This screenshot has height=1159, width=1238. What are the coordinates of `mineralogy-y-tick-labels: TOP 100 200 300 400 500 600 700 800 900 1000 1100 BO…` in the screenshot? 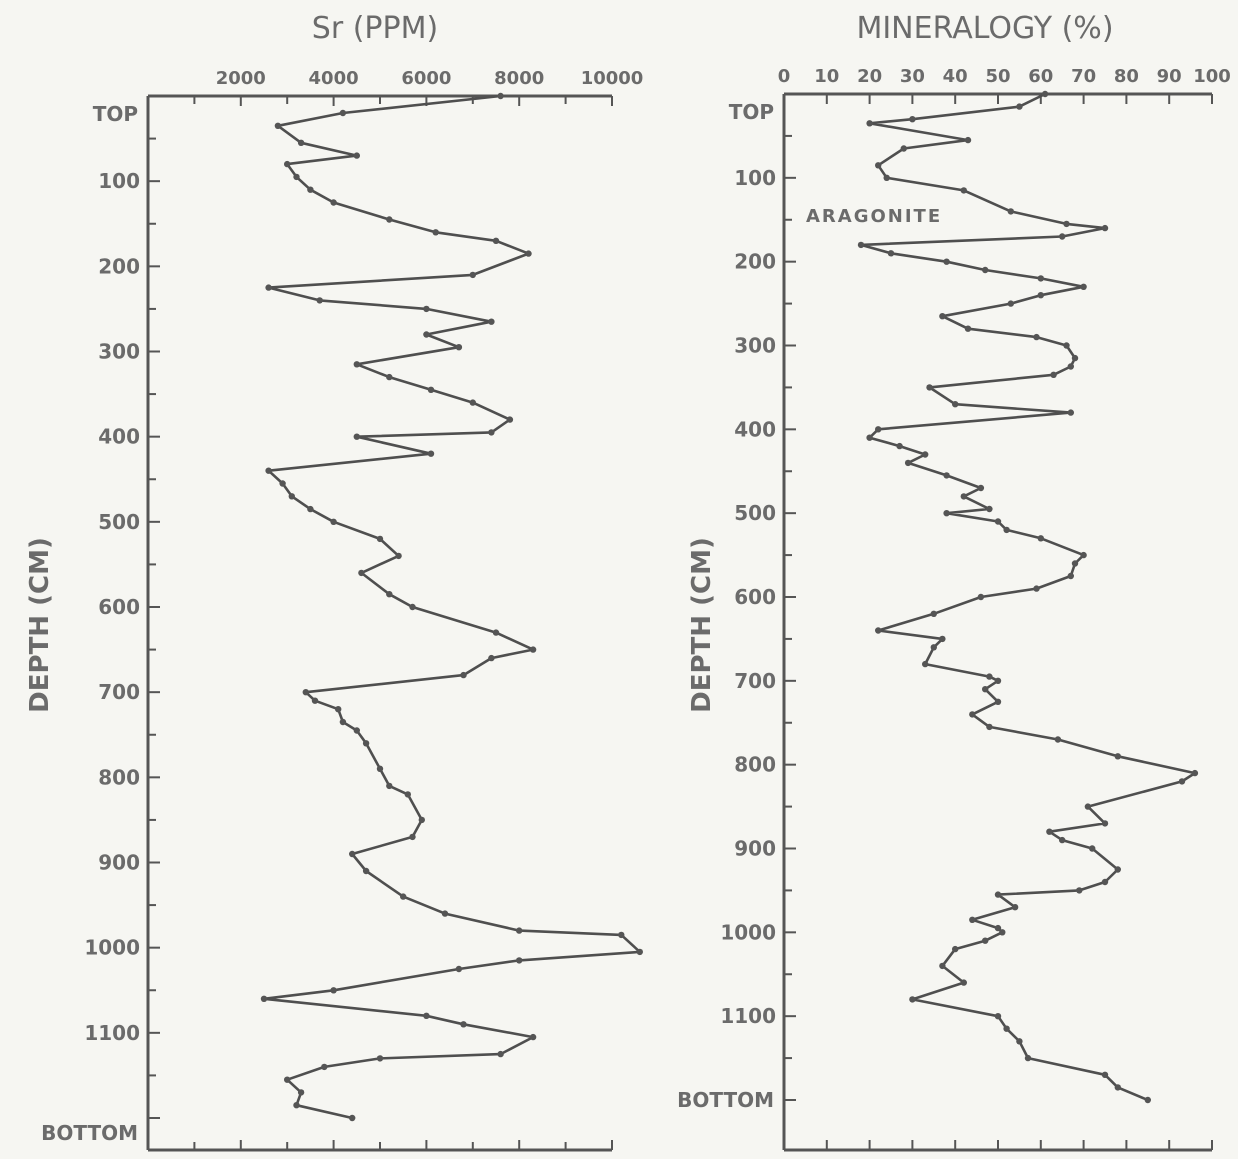 It's located at (726, 606).